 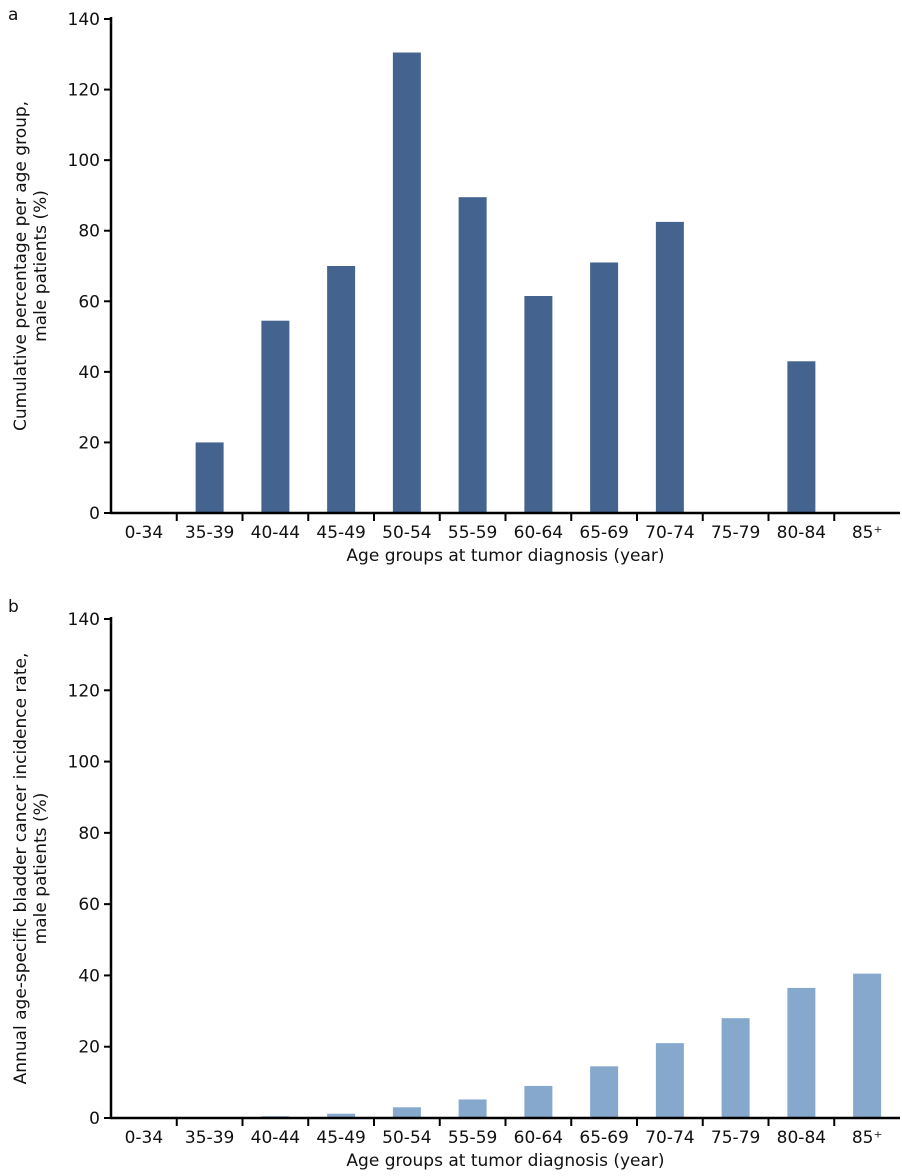 What do you see at coordinates (84, 161) in the screenshot?
I see `chart-a-y-tick-label-5: 100` at bounding box center [84, 161].